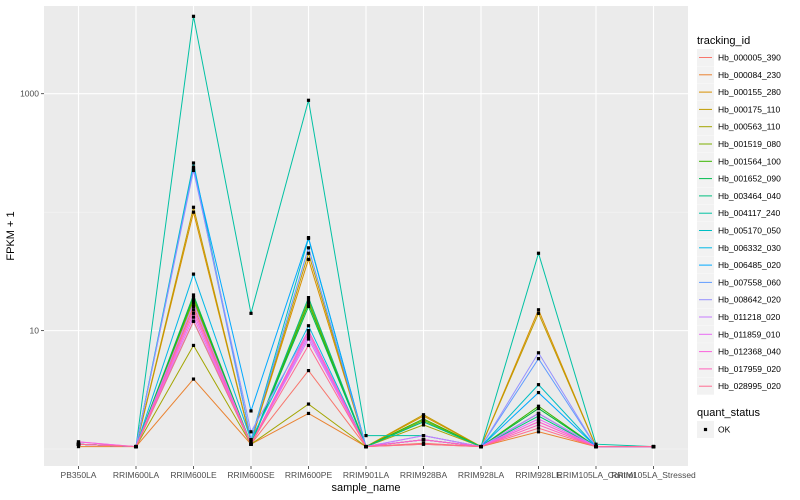 This screenshot has height=500, width=800. I want to click on y-tick-label: 10, so click(35, 331).